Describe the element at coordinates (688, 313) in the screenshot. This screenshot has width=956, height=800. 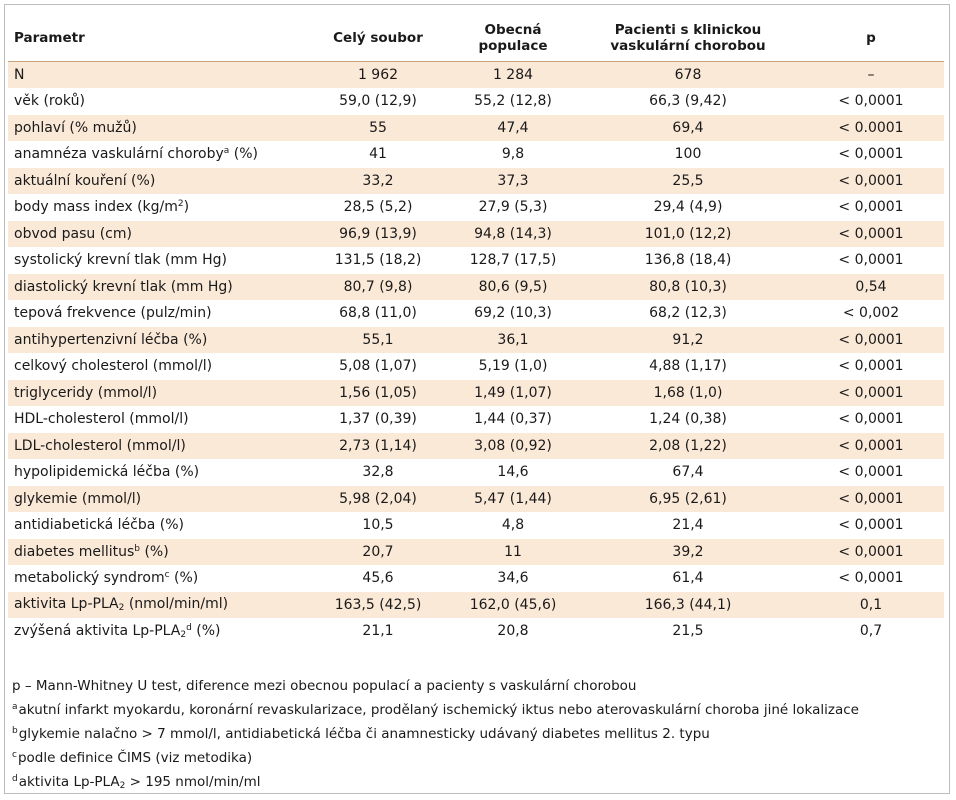
I see `value-pacienti: 68,2 (12,3)` at that location.